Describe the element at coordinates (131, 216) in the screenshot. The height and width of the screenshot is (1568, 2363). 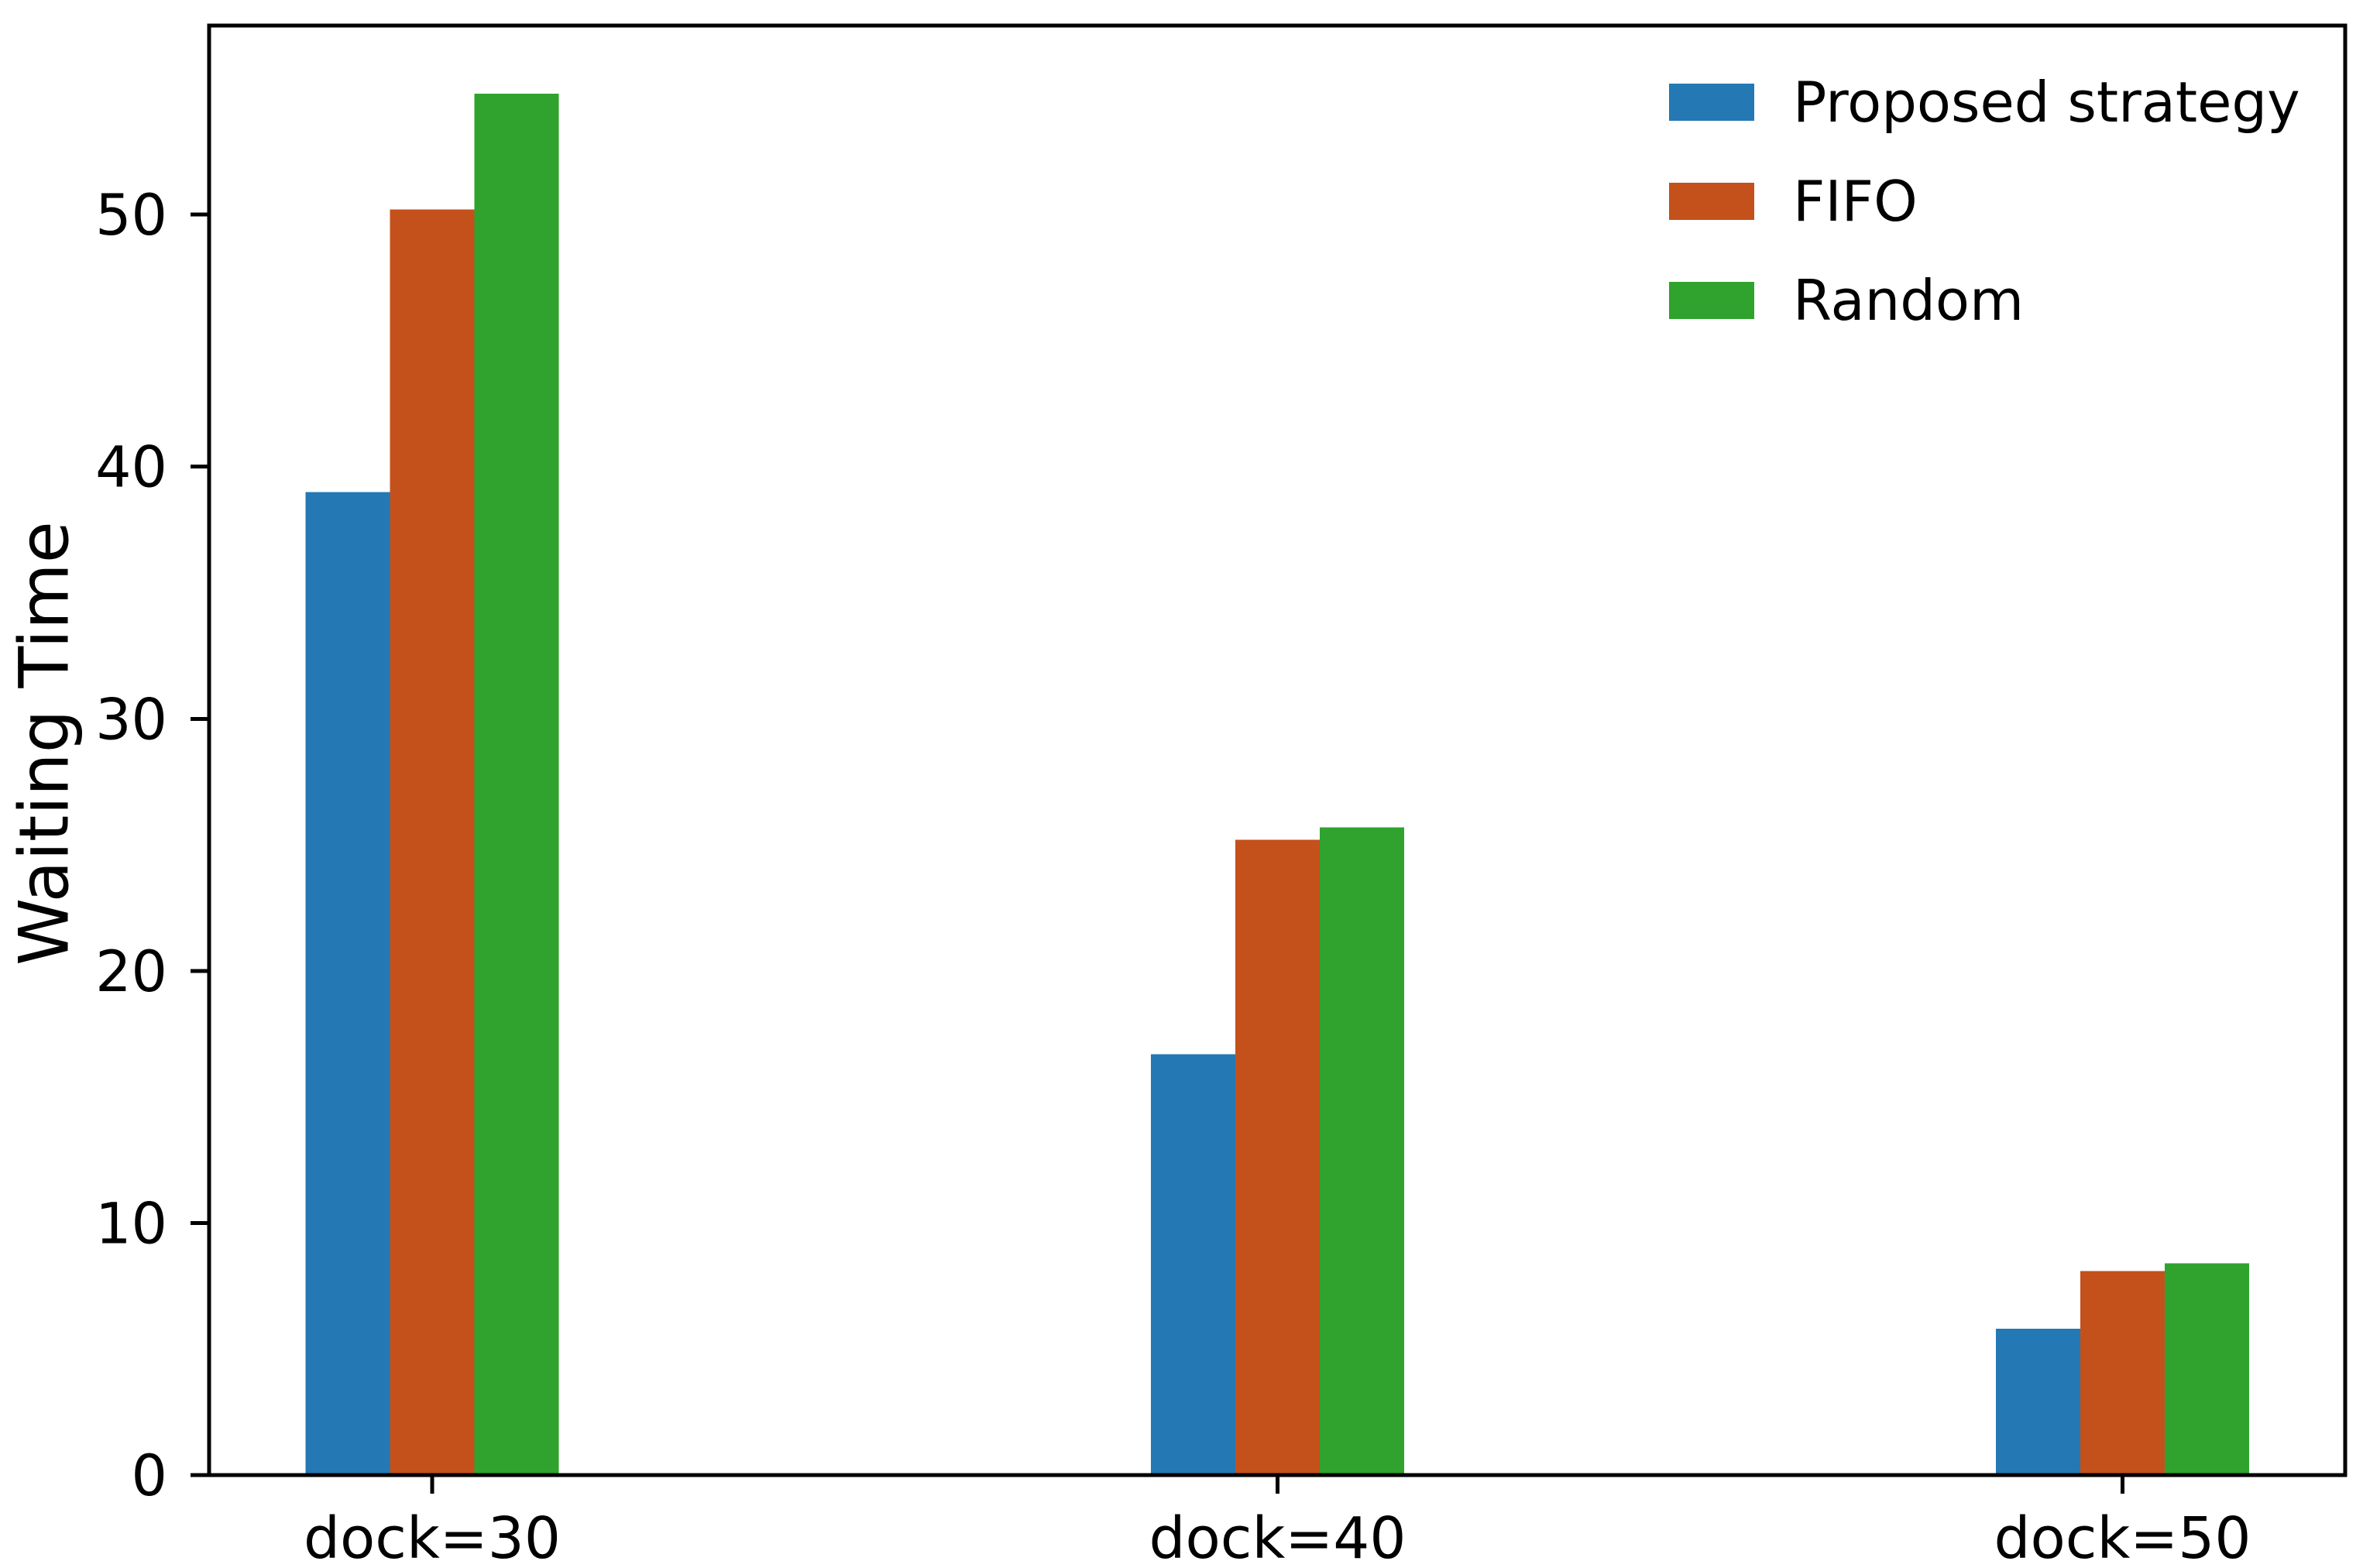
I see `y-tick-label: 50` at that location.